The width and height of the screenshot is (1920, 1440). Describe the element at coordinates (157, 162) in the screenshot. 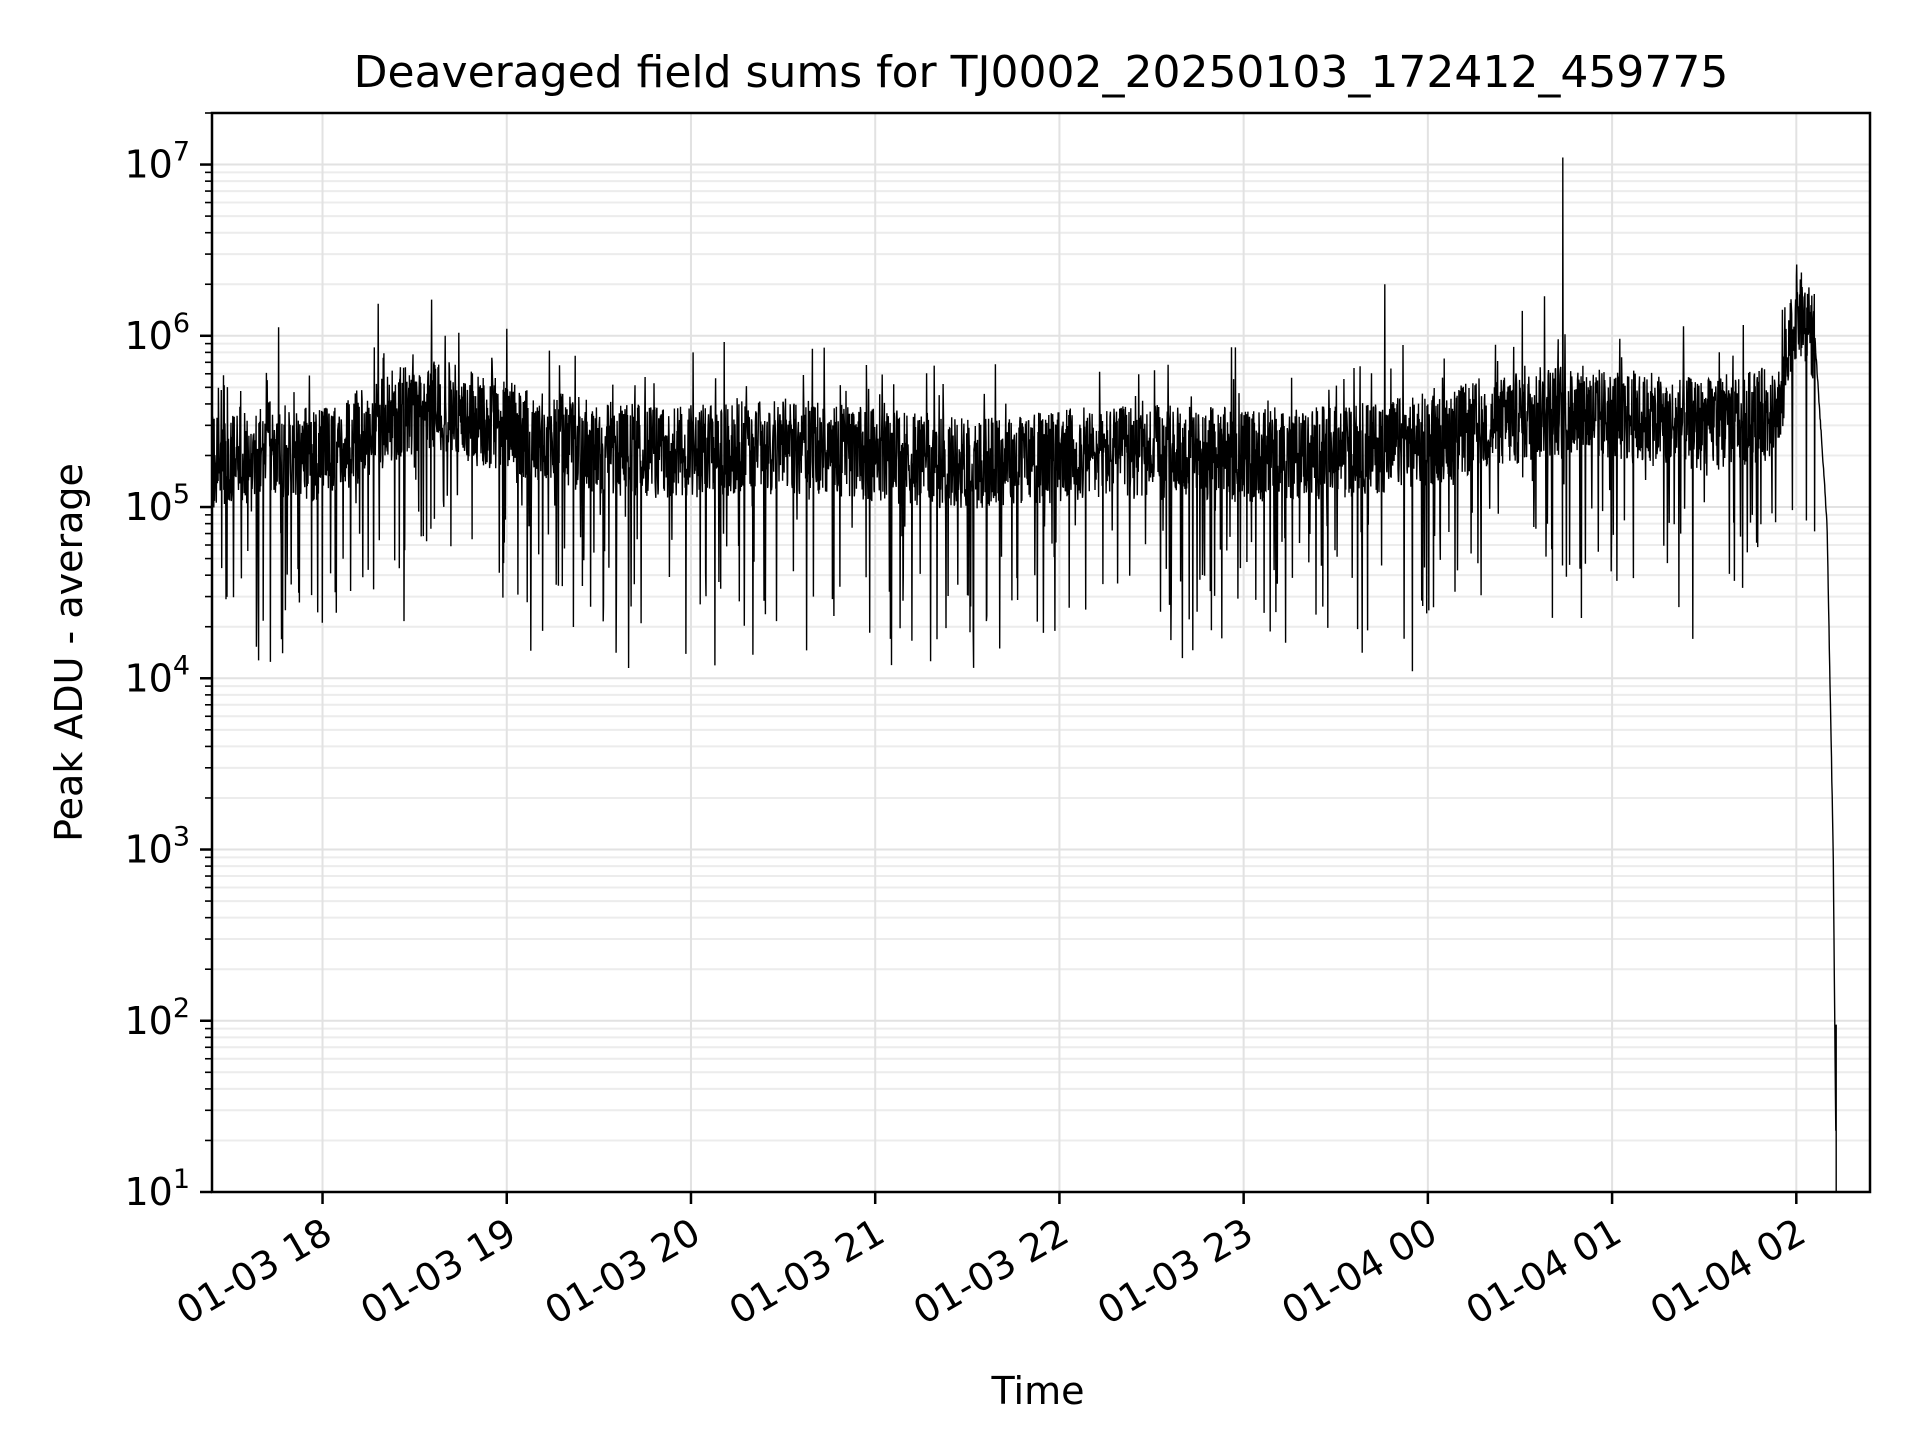

I see `y-tick-label: 107` at that location.